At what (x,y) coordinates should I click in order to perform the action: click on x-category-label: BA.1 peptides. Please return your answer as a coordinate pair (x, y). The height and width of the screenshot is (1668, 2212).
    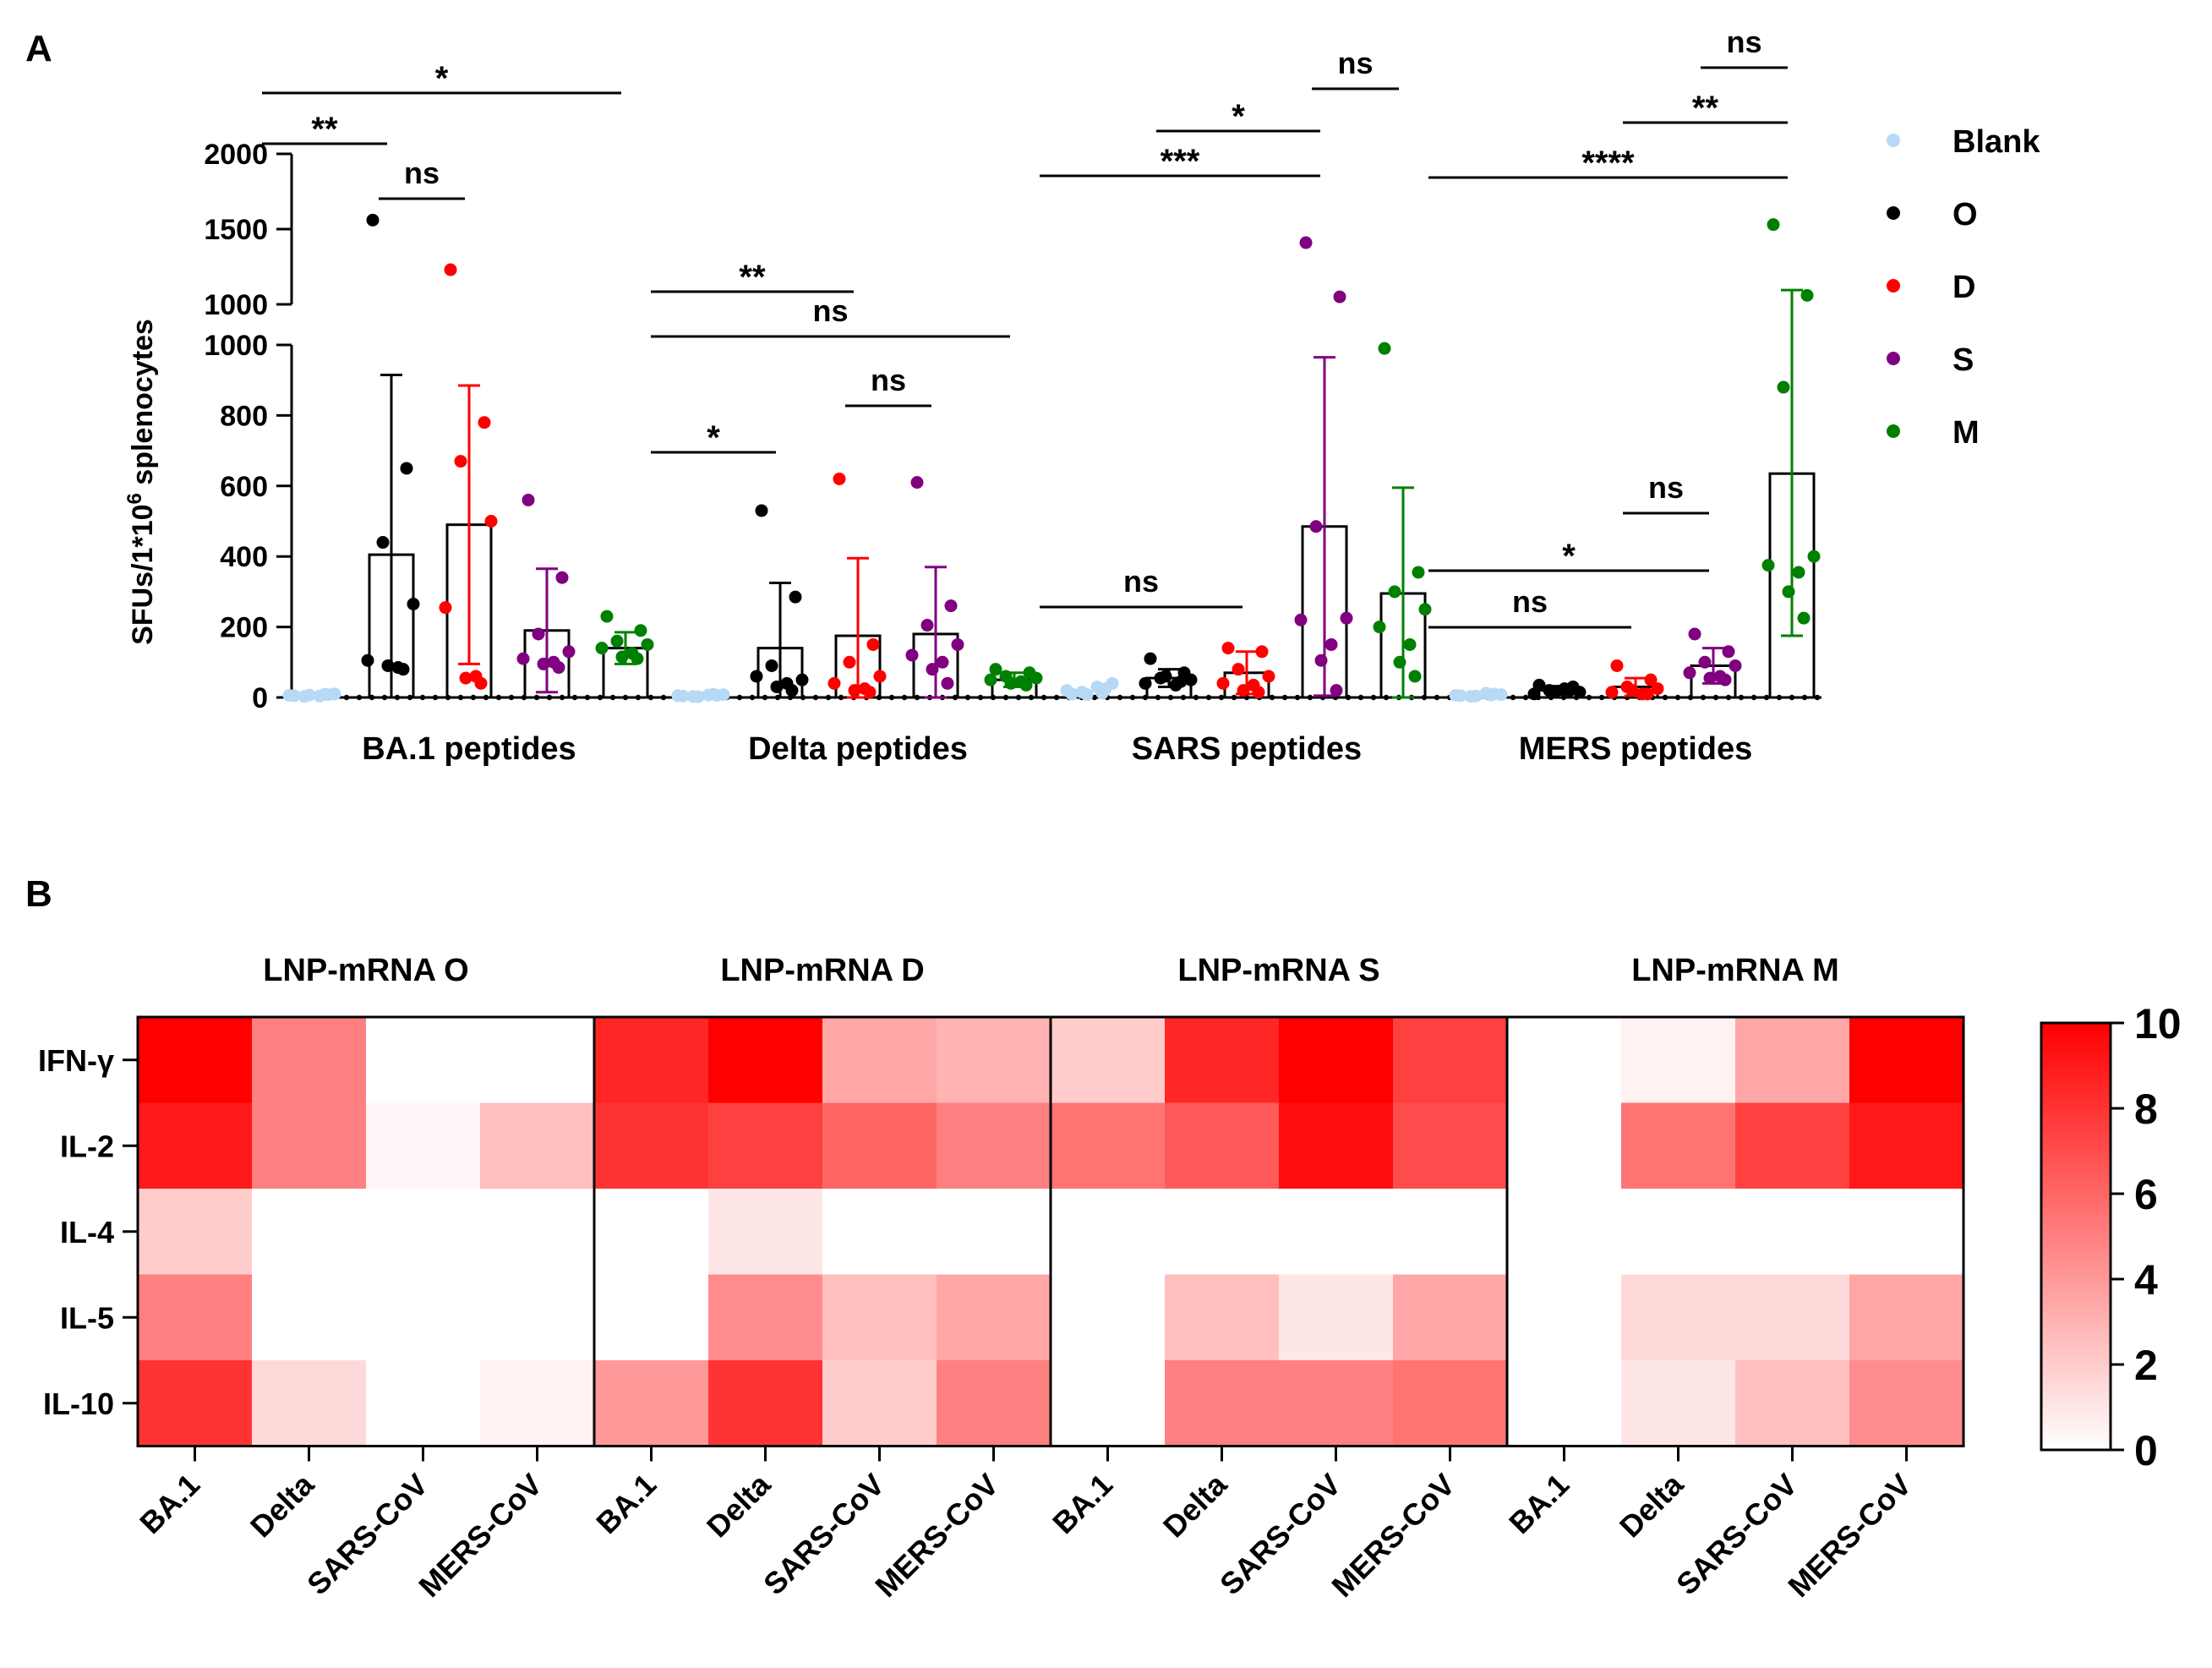
    Looking at the image, I should click on (469, 749).